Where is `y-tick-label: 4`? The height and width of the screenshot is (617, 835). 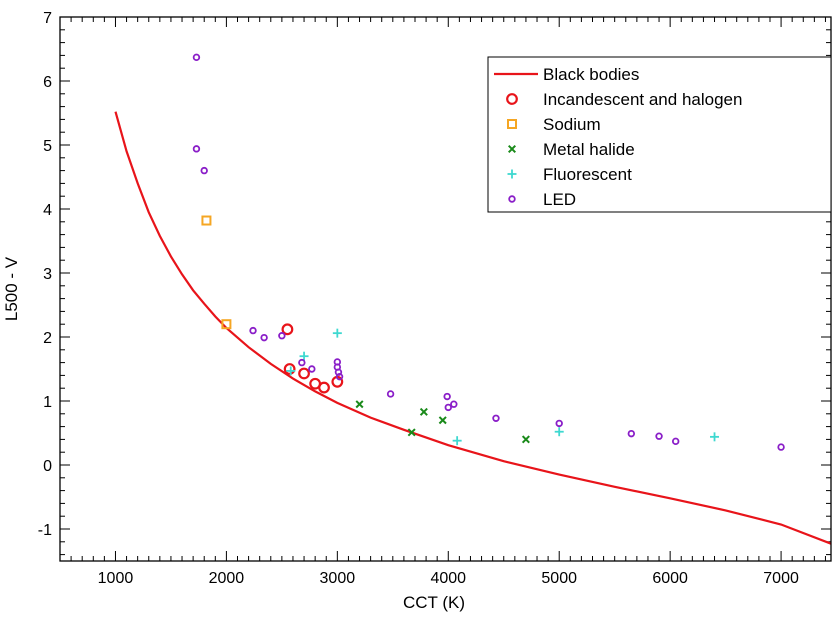 y-tick-label: 4 is located at coordinates (47, 210).